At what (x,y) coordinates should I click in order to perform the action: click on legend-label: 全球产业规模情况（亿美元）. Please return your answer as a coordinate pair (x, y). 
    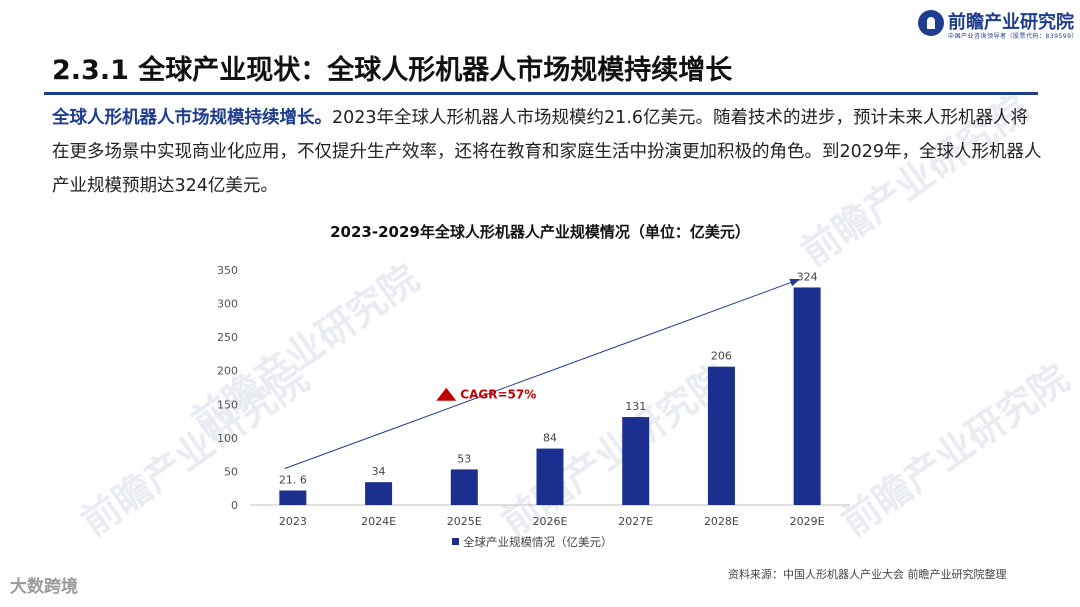
    Looking at the image, I should click on (538, 542).